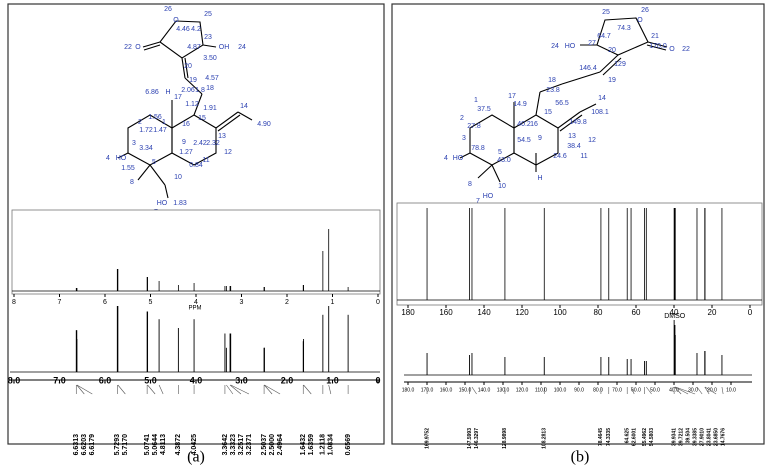 This screenshot has width=772, height=473. I want to click on peak-label: 4.3872, so click(178, 445).